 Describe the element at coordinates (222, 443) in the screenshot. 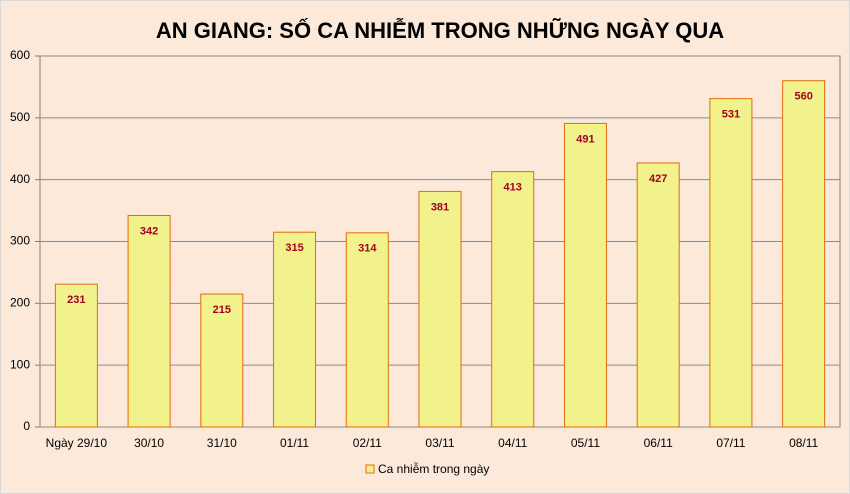

I see `x-tick-label: 31/10` at that location.